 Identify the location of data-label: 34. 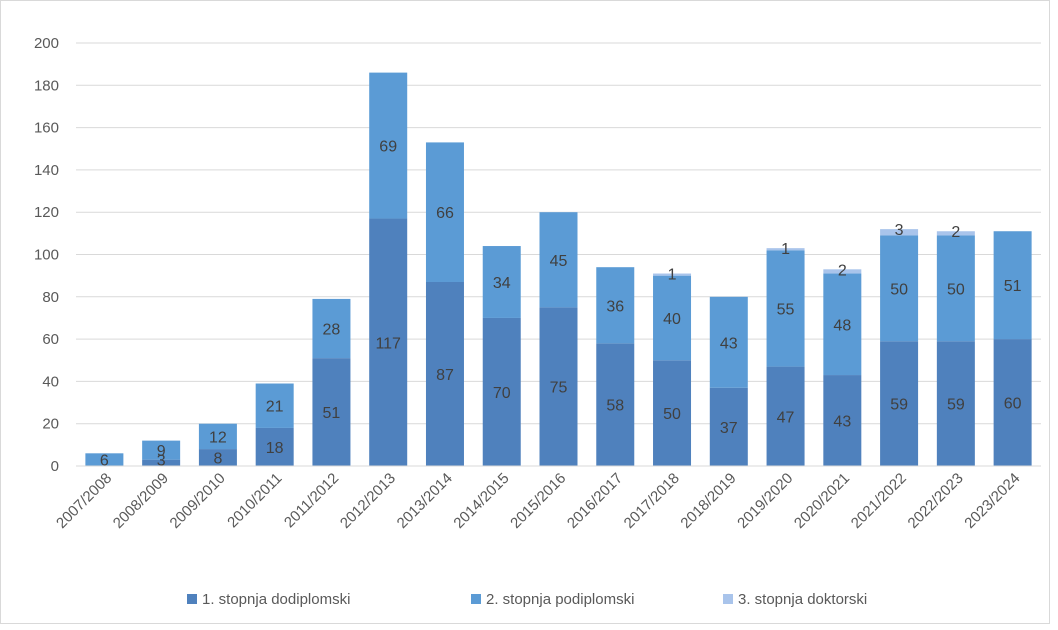
(502, 283).